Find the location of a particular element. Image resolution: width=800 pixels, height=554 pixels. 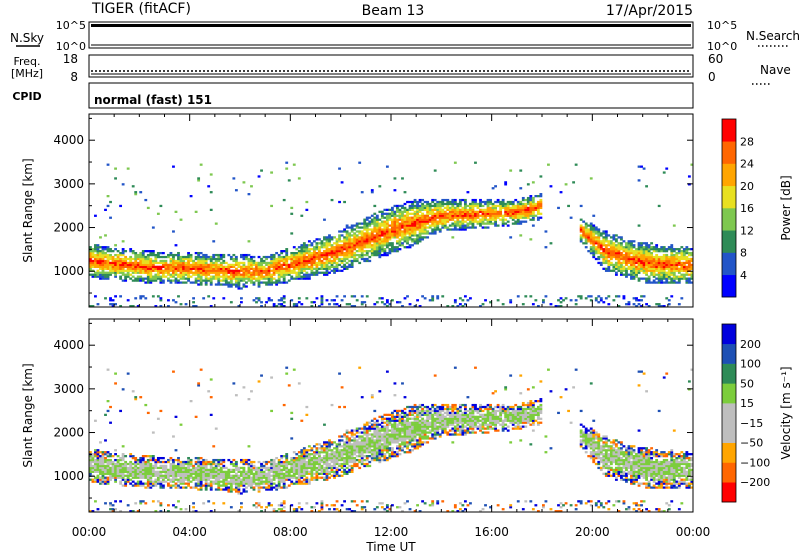

nsearch-tick-bottom: 10^0 is located at coordinates (722, 46).